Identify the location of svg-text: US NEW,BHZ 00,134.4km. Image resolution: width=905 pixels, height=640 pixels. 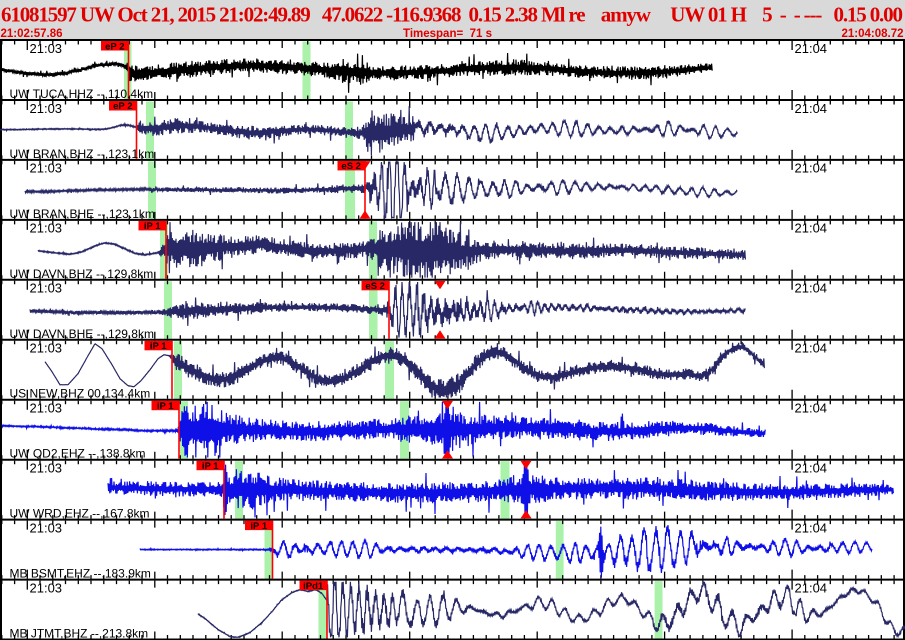
(80, 394).